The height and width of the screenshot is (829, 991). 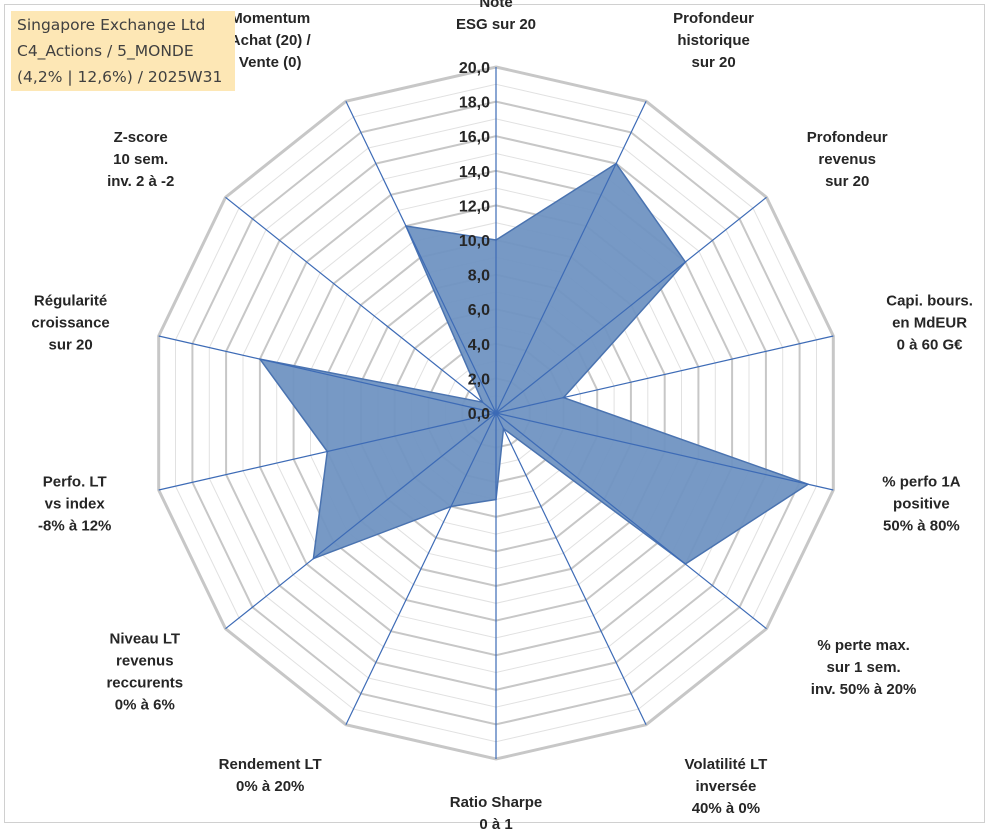 I want to click on axis-label-line: 40% à 0%, so click(x=726, y=808).